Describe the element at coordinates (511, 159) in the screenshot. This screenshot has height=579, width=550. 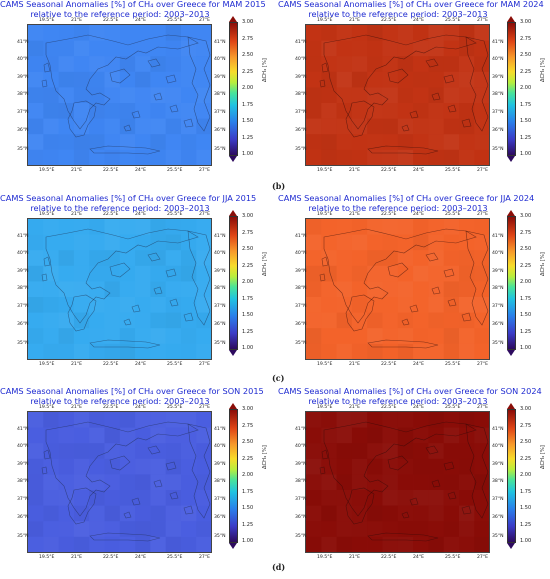
I see `colorbar-extend-min` at that location.